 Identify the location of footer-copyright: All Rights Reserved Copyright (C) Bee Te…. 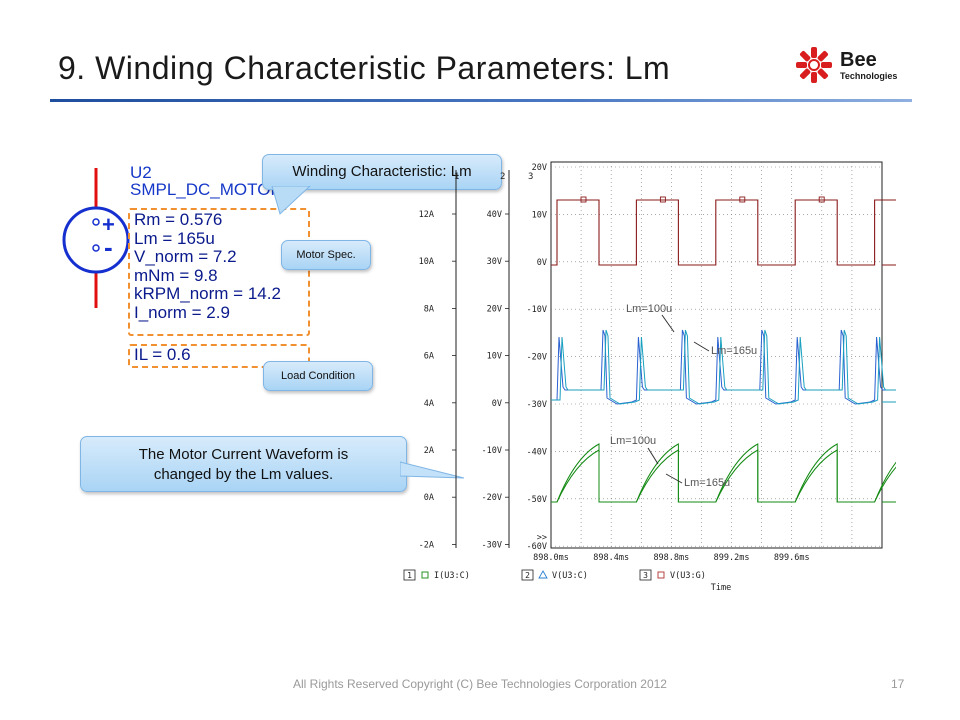
(480, 684).